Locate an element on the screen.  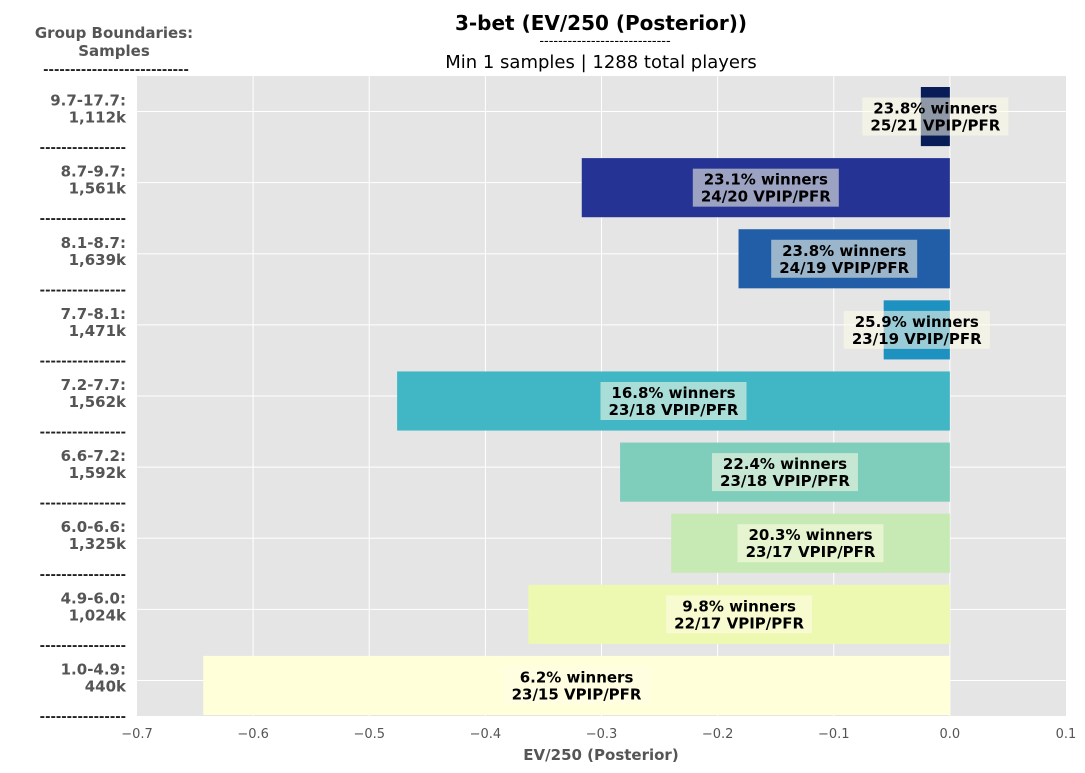
chart-title-underline: ---------------------------- is located at coordinates (605, 41).